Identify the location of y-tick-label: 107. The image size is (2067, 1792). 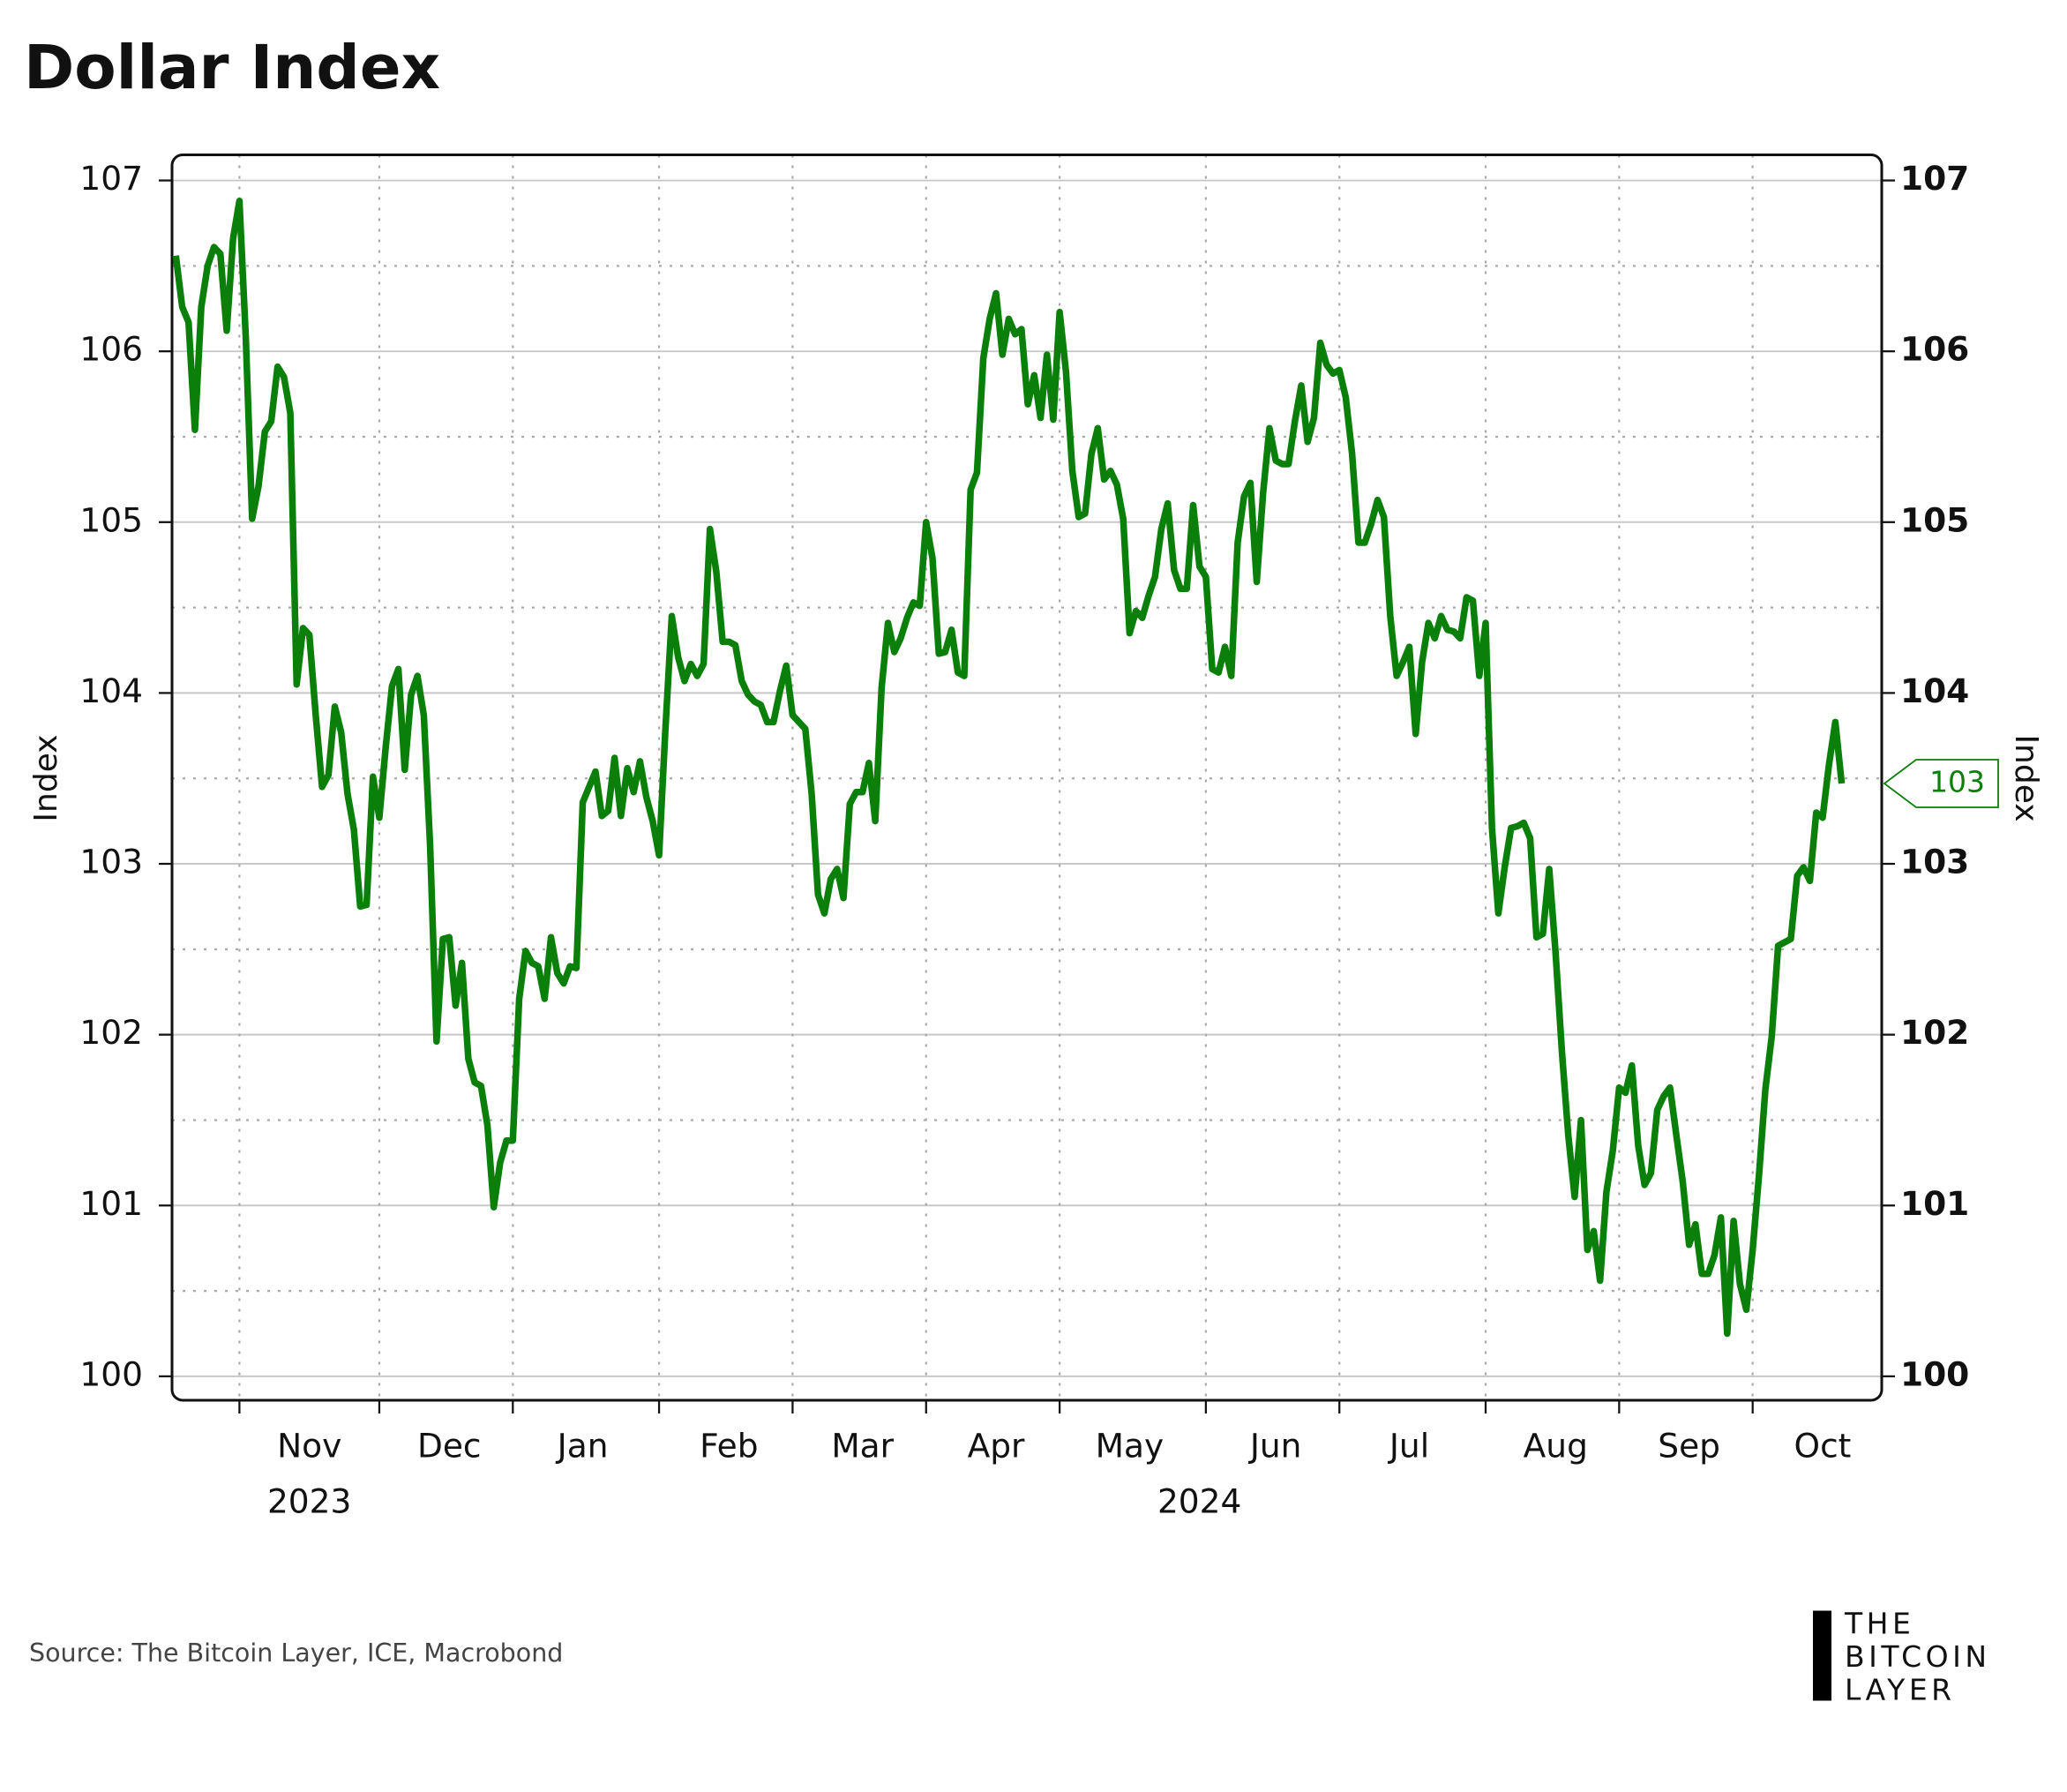
(111, 179).